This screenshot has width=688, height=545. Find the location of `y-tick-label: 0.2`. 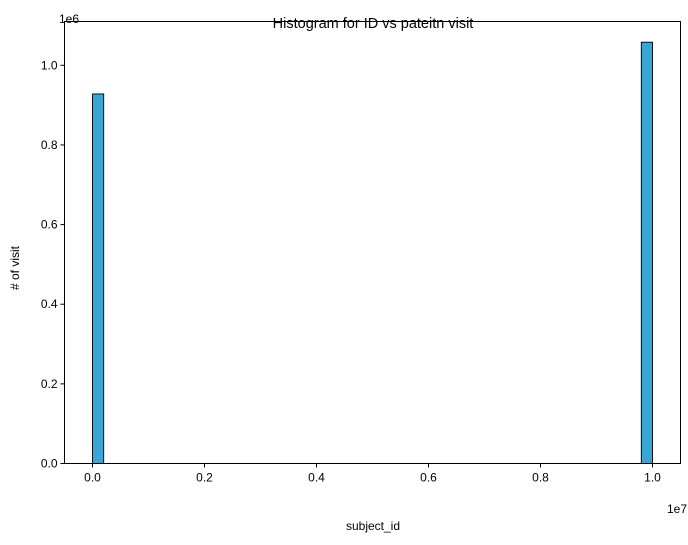

y-tick-label: 0.2 is located at coordinates (49, 384).